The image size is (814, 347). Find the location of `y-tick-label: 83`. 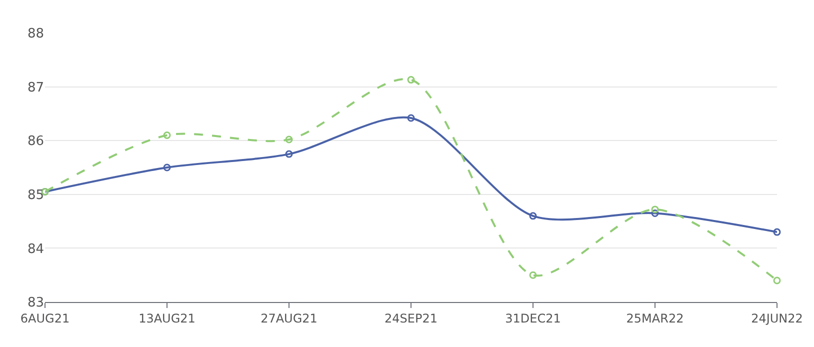

y-tick-label: 83 is located at coordinates (35, 303).